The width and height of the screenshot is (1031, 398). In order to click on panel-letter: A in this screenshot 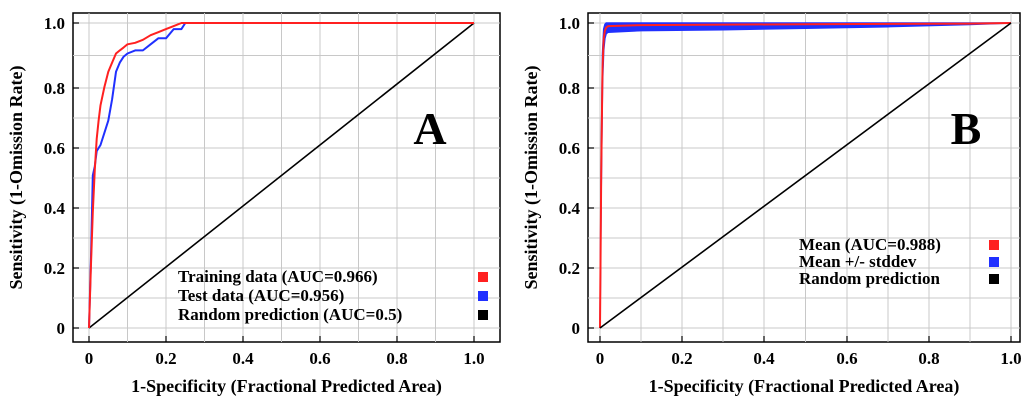, I will do `click(429, 128)`.